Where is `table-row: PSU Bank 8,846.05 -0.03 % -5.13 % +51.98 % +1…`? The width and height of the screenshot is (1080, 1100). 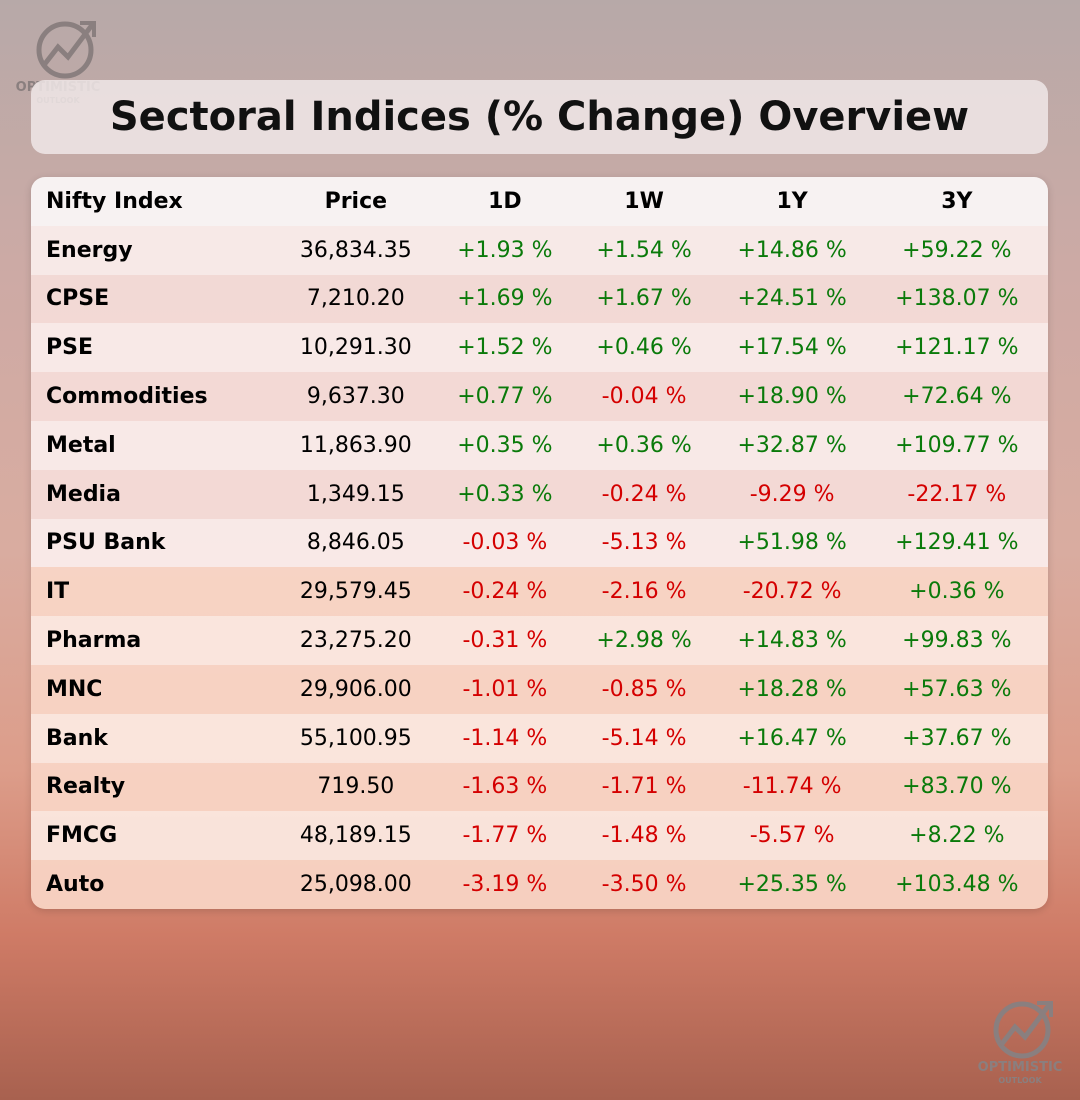
table-row: PSU Bank 8,846.05 -0.03 % -5.13 % +51.98 % +1… is located at coordinates (539, 543).